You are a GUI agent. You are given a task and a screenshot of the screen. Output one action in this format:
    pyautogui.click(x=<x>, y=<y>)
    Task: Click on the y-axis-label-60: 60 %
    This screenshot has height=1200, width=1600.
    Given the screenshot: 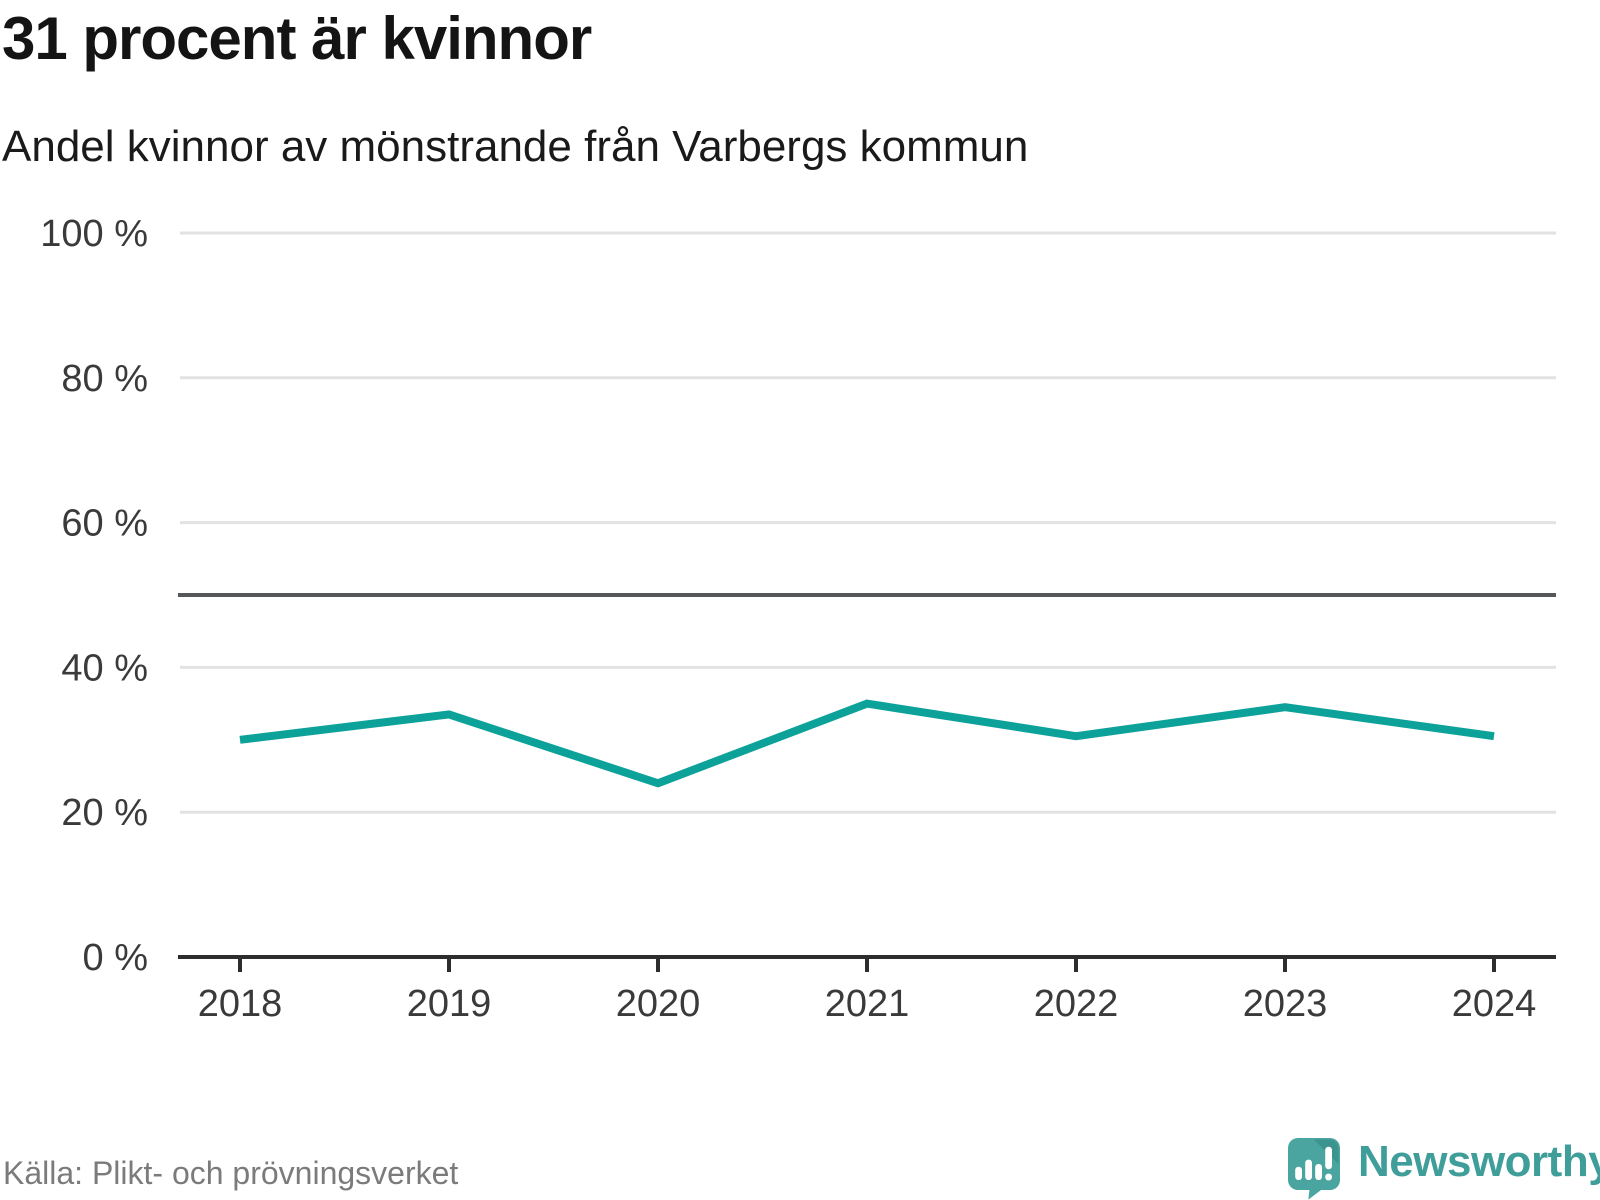 What is the action you would take?
    pyautogui.click(x=104, y=524)
    